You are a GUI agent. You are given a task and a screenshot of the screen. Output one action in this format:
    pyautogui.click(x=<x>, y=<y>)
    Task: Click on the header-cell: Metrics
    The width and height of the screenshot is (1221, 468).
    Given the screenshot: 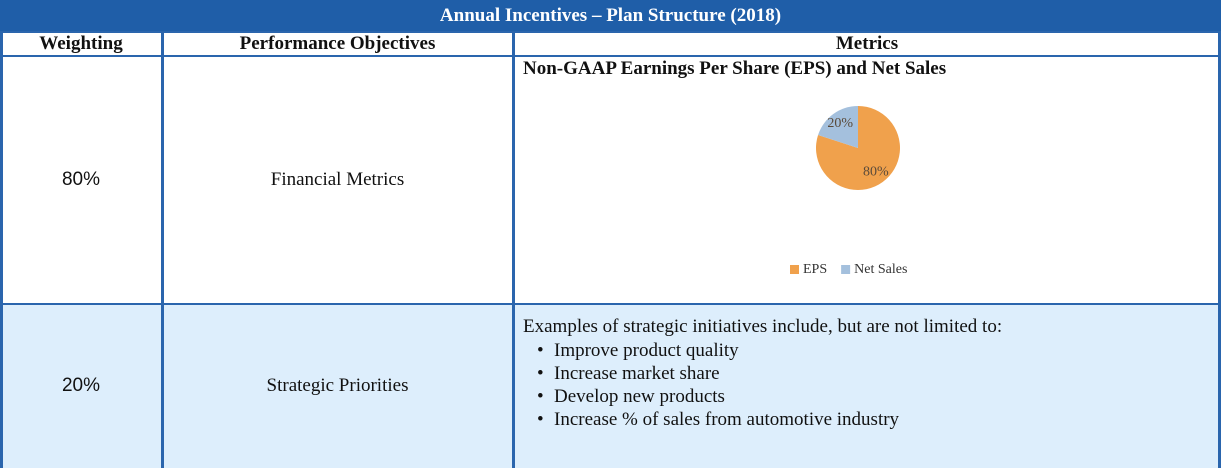 What is the action you would take?
    pyautogui.click(x=867, y=43)
    